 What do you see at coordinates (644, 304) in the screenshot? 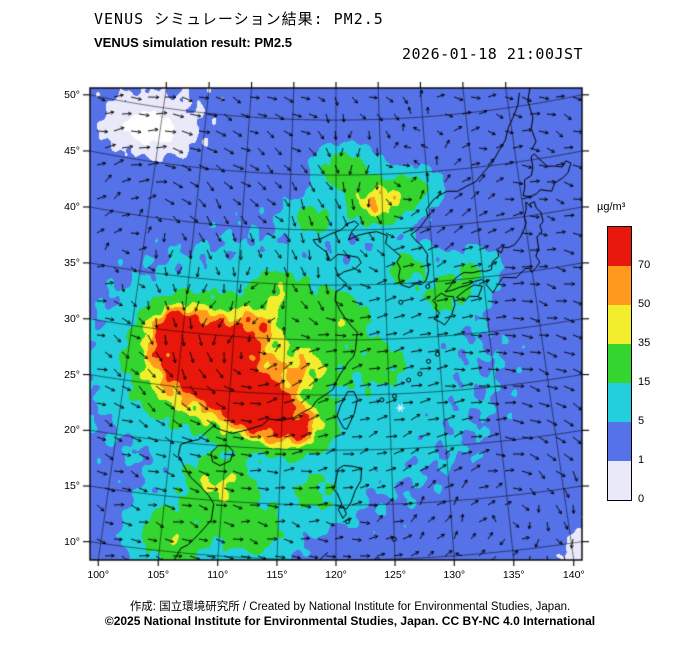
I see `colorbar-tick-label: 50` at bounding box center [644, 304].